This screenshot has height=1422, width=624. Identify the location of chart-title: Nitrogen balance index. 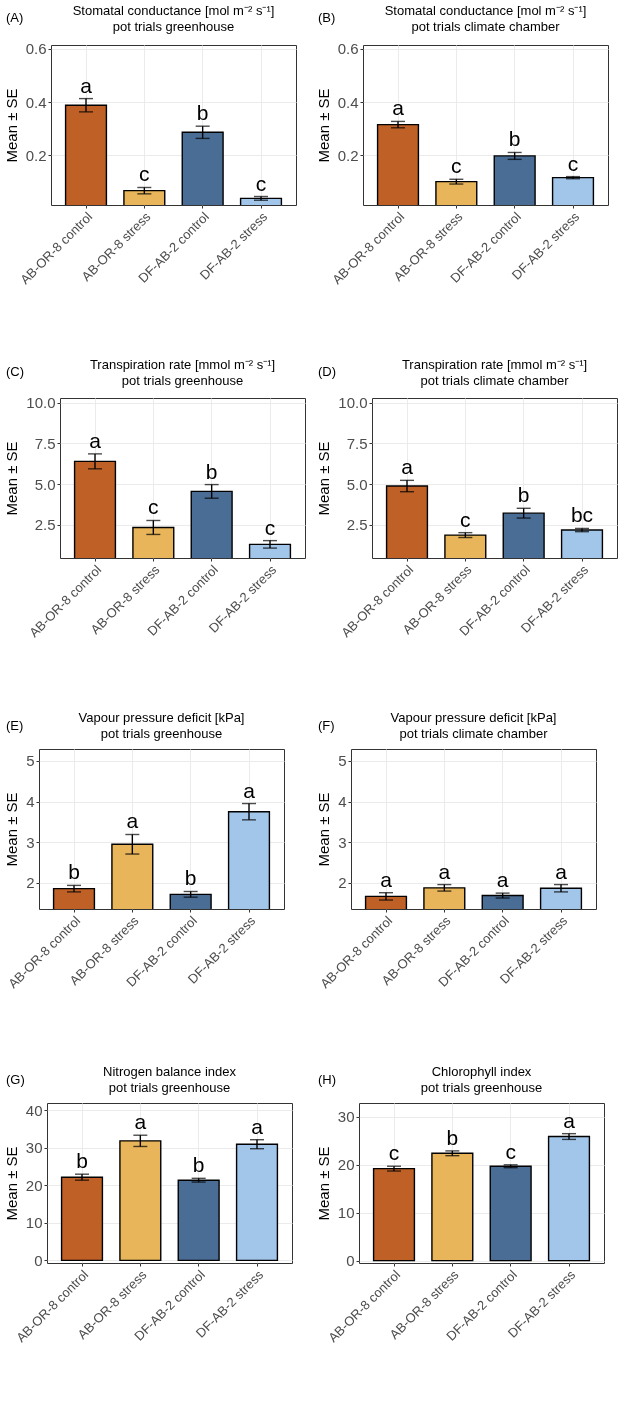
(170, 1071).